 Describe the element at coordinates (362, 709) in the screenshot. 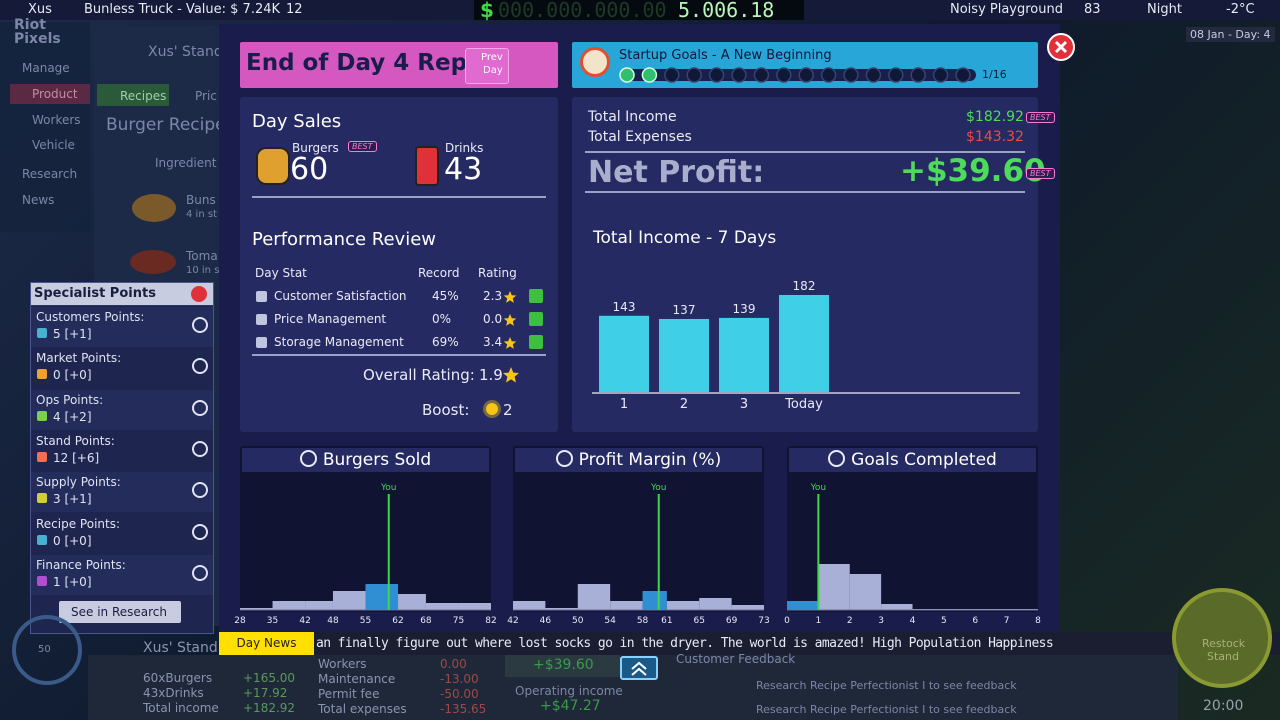

I see `expense-row-label: Total expenses` at that location.